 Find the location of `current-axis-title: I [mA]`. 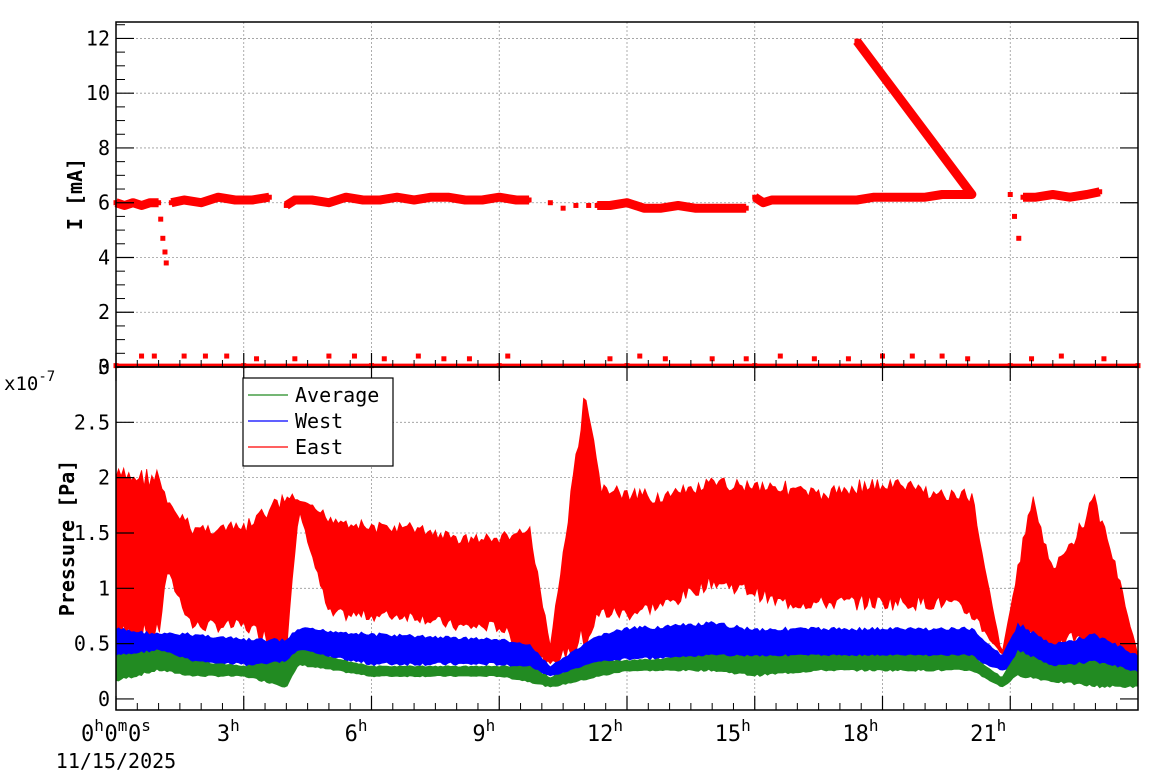

current-axis-title: I [mA] is located at coordinates (75, 194).